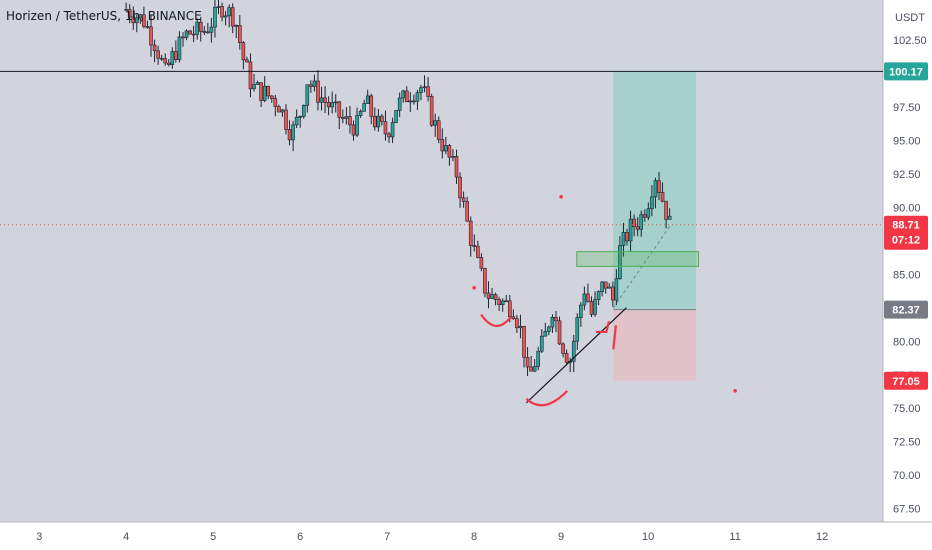 The image size is (932, 550). What do you see at coordinates (561, 537) in the screenshot?
I see `x-tick-label: 9` at bounding box center [561, 537].